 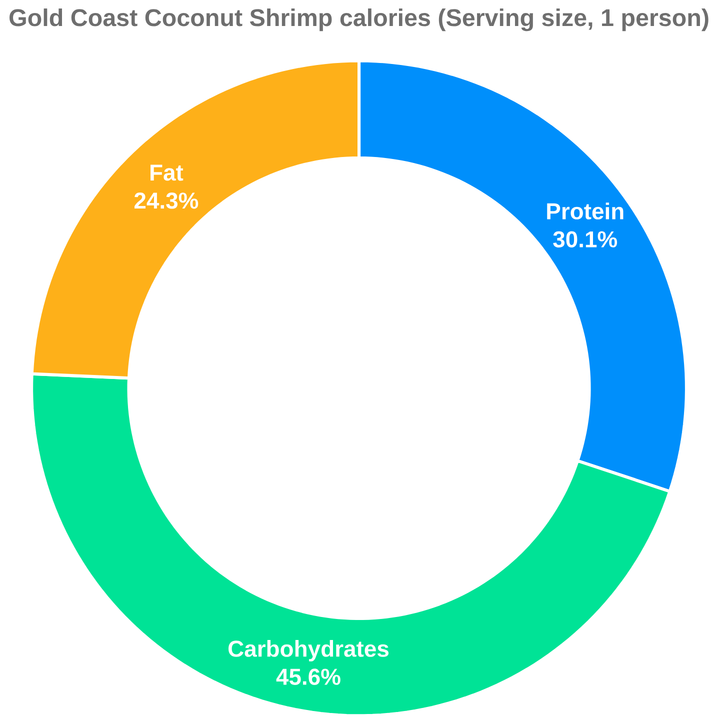 I want to click on slice-label: Protein, so click(x=585, y=211).